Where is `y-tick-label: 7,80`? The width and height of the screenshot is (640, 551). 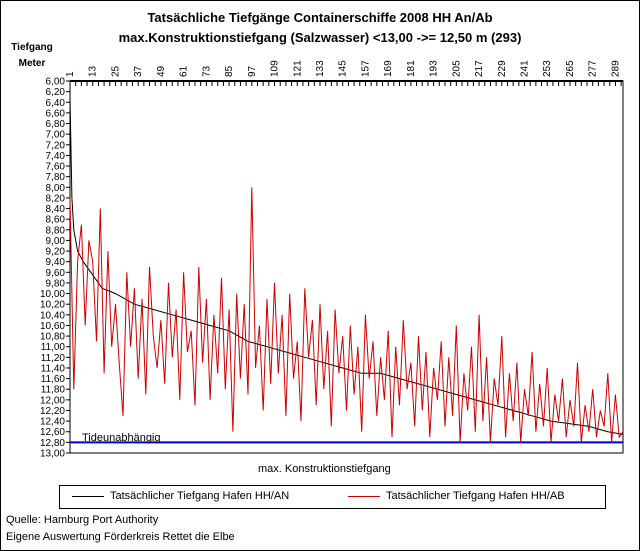
y-tick-label: 7,80 is located at coordinates (56, 177).